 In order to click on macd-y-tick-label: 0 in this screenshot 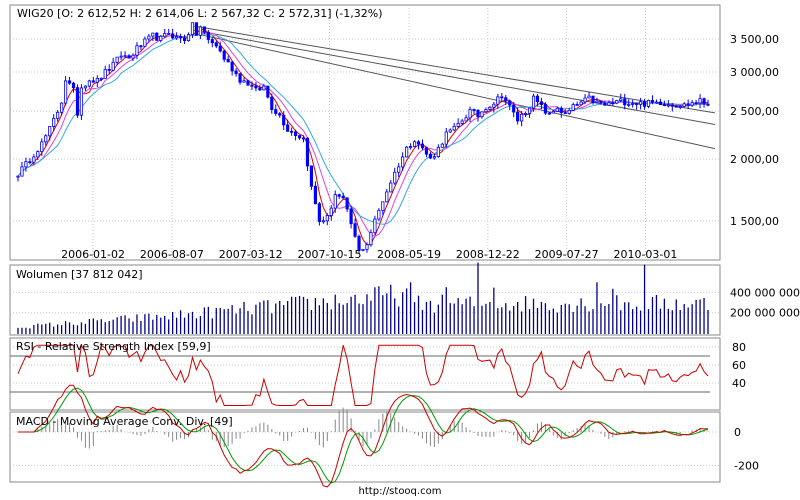, I will do `click(737, 432)`.